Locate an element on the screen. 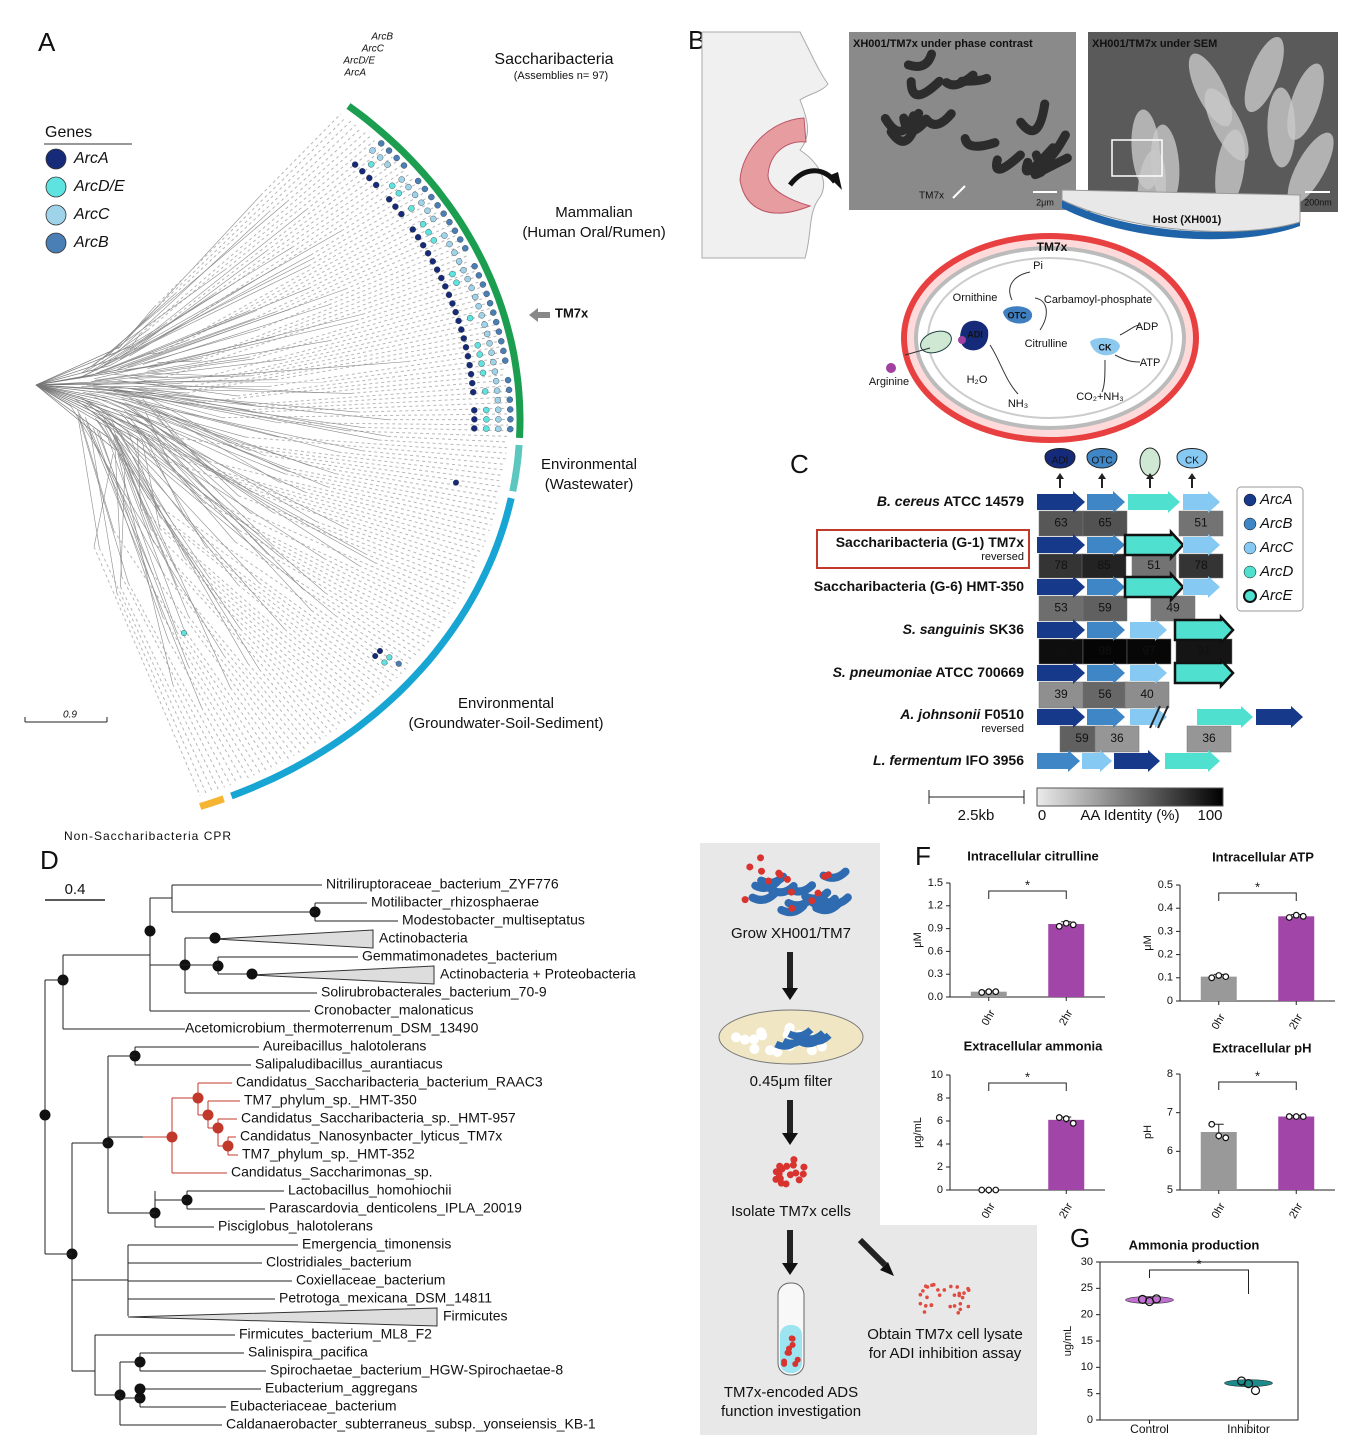 The image size is (1372, 1452). strain: SK36 is located at coordinates (1006, 629).